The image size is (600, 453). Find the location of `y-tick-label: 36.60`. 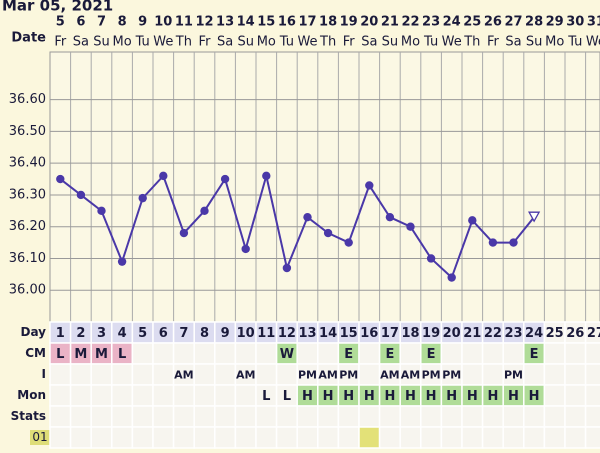

y-tick-label: 36.60 is located at coordinates (27, 99).